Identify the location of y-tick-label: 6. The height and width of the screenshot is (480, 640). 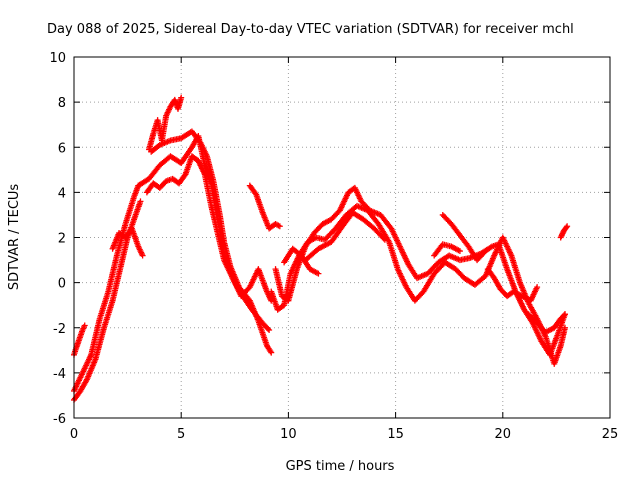
(62, 148).